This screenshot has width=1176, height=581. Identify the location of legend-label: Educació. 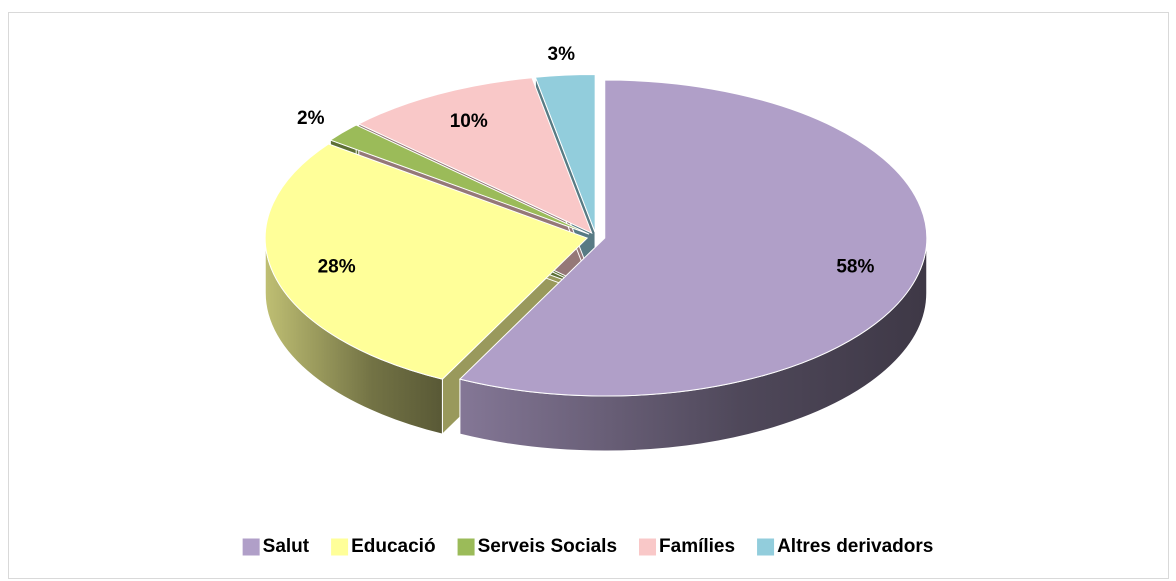
(393, 546).